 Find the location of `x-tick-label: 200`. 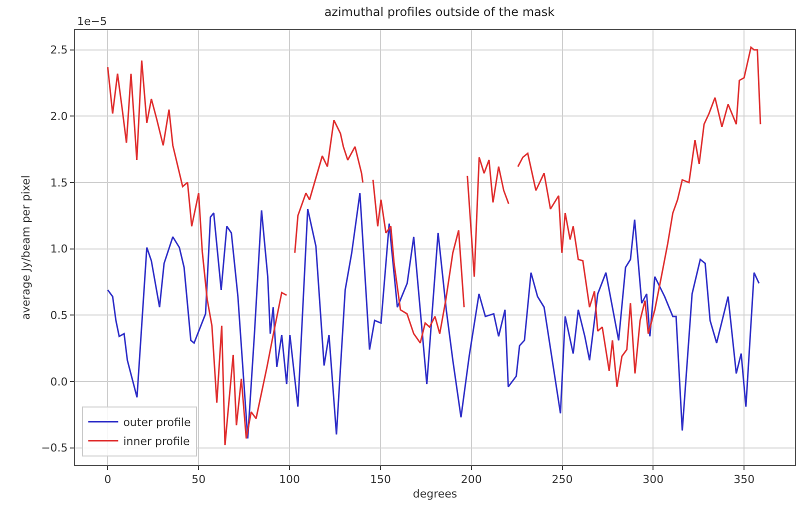

x-tick-label: 200 is located at coordinates (471, 479).